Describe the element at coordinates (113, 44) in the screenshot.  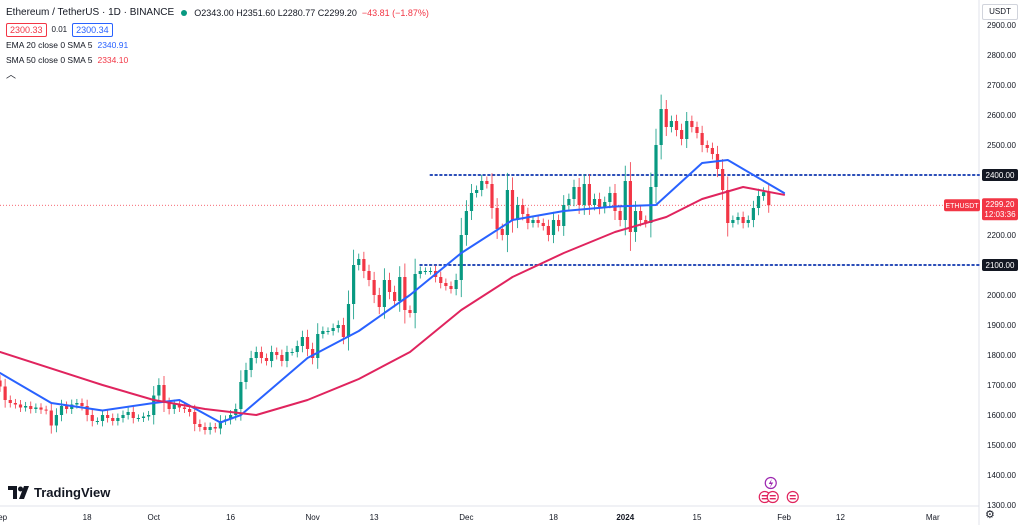
I see `ema-indicator-value: 2340.91` at that location.